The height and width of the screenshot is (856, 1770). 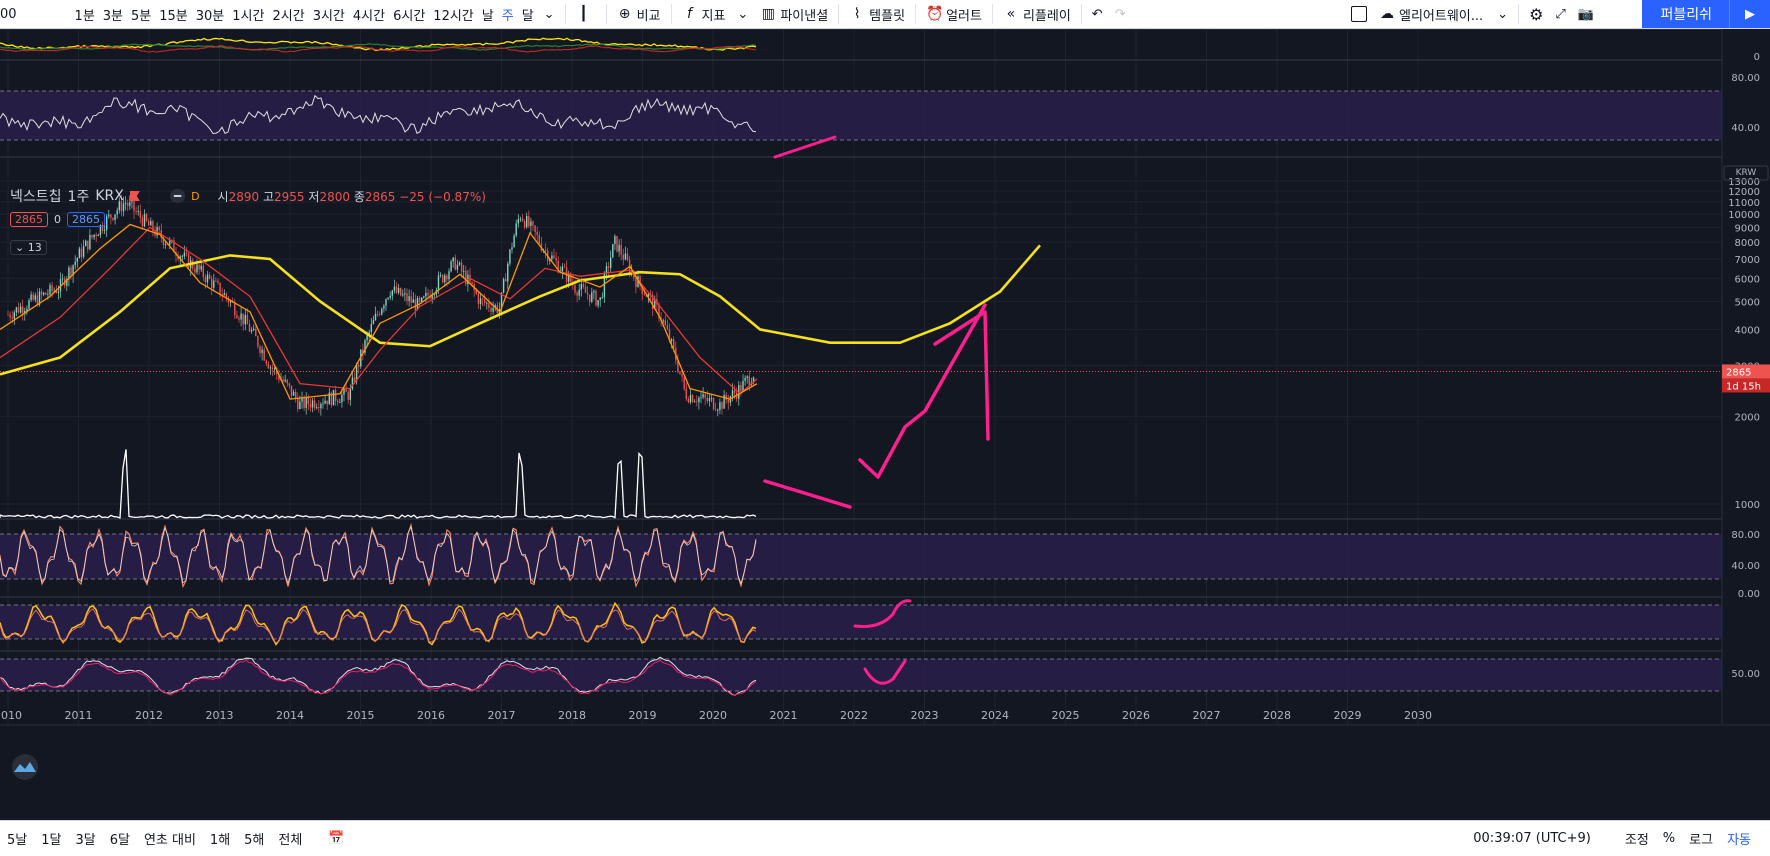 I want to click on interval-7: 3시간, so click(x=328, y=16).